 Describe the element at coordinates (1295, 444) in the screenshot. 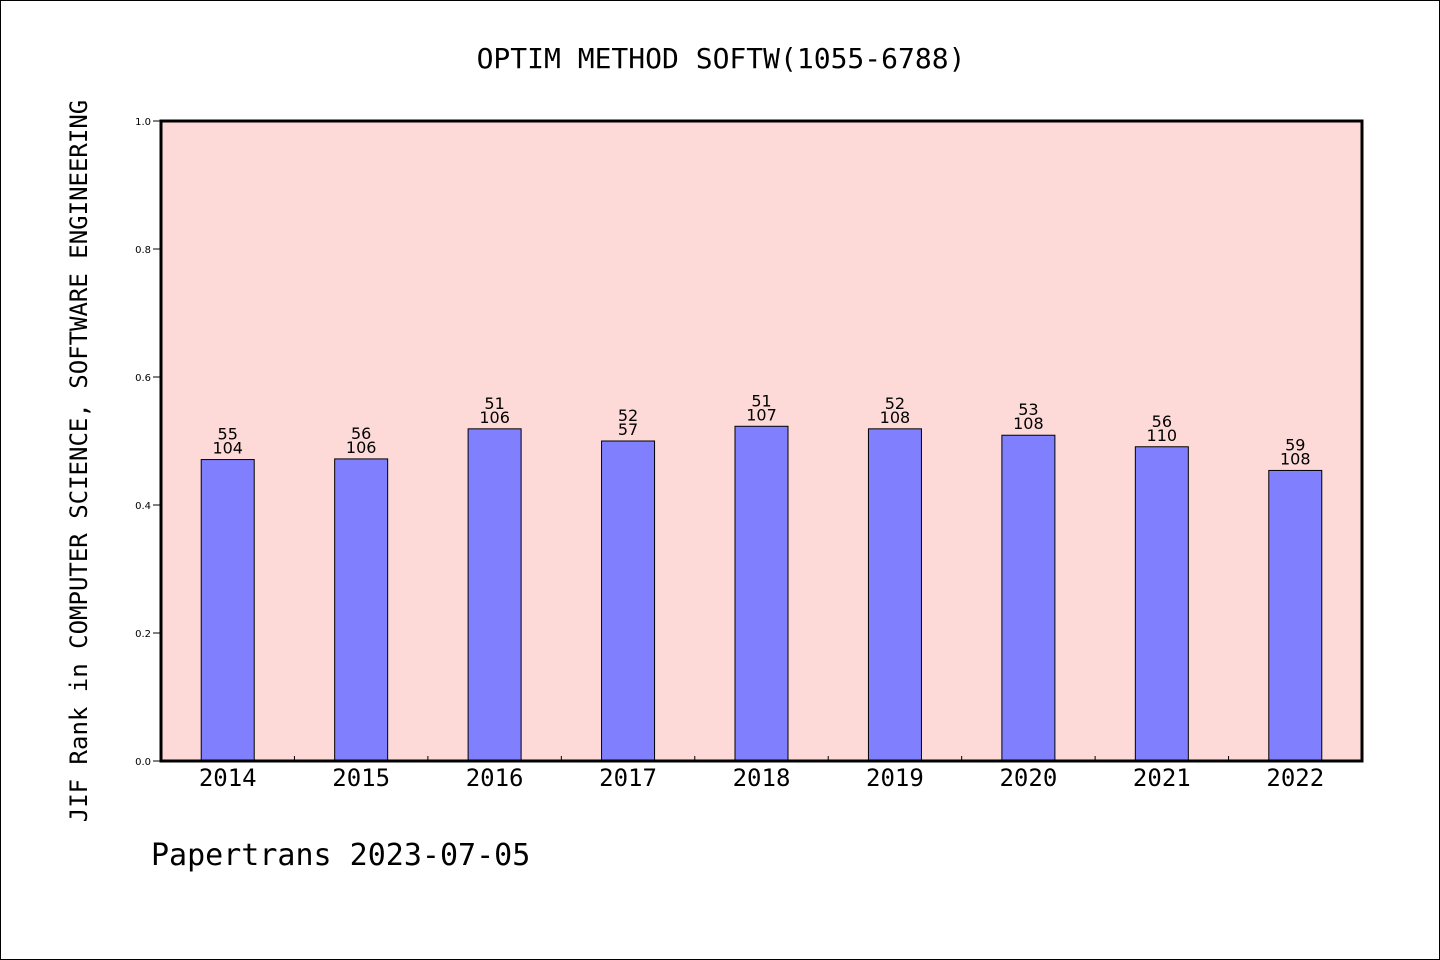

I see `rank-label-2022: 59` at that location.